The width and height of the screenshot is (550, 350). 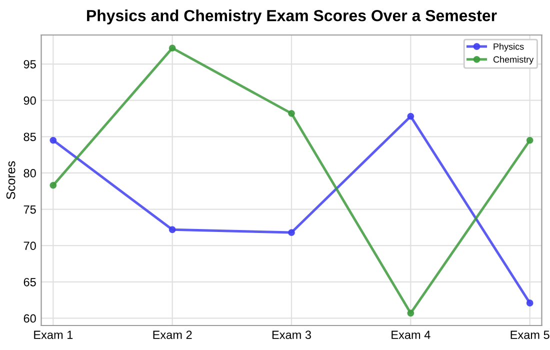 What do you see at coordinates (530, 335) in the screenshot?
I see `x-tick-label: Exam 5` at bounding box center [530, 335].